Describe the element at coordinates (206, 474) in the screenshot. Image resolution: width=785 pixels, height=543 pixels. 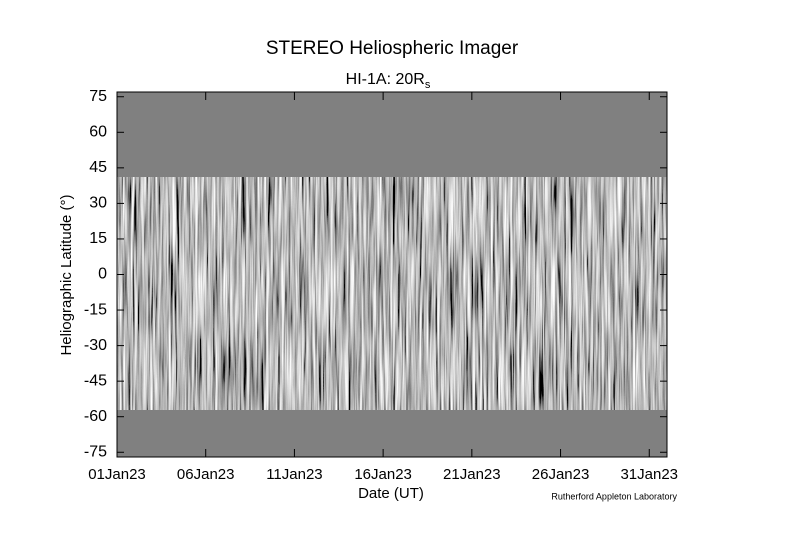
I see `x-tick-label: 06Jan23` at that location.